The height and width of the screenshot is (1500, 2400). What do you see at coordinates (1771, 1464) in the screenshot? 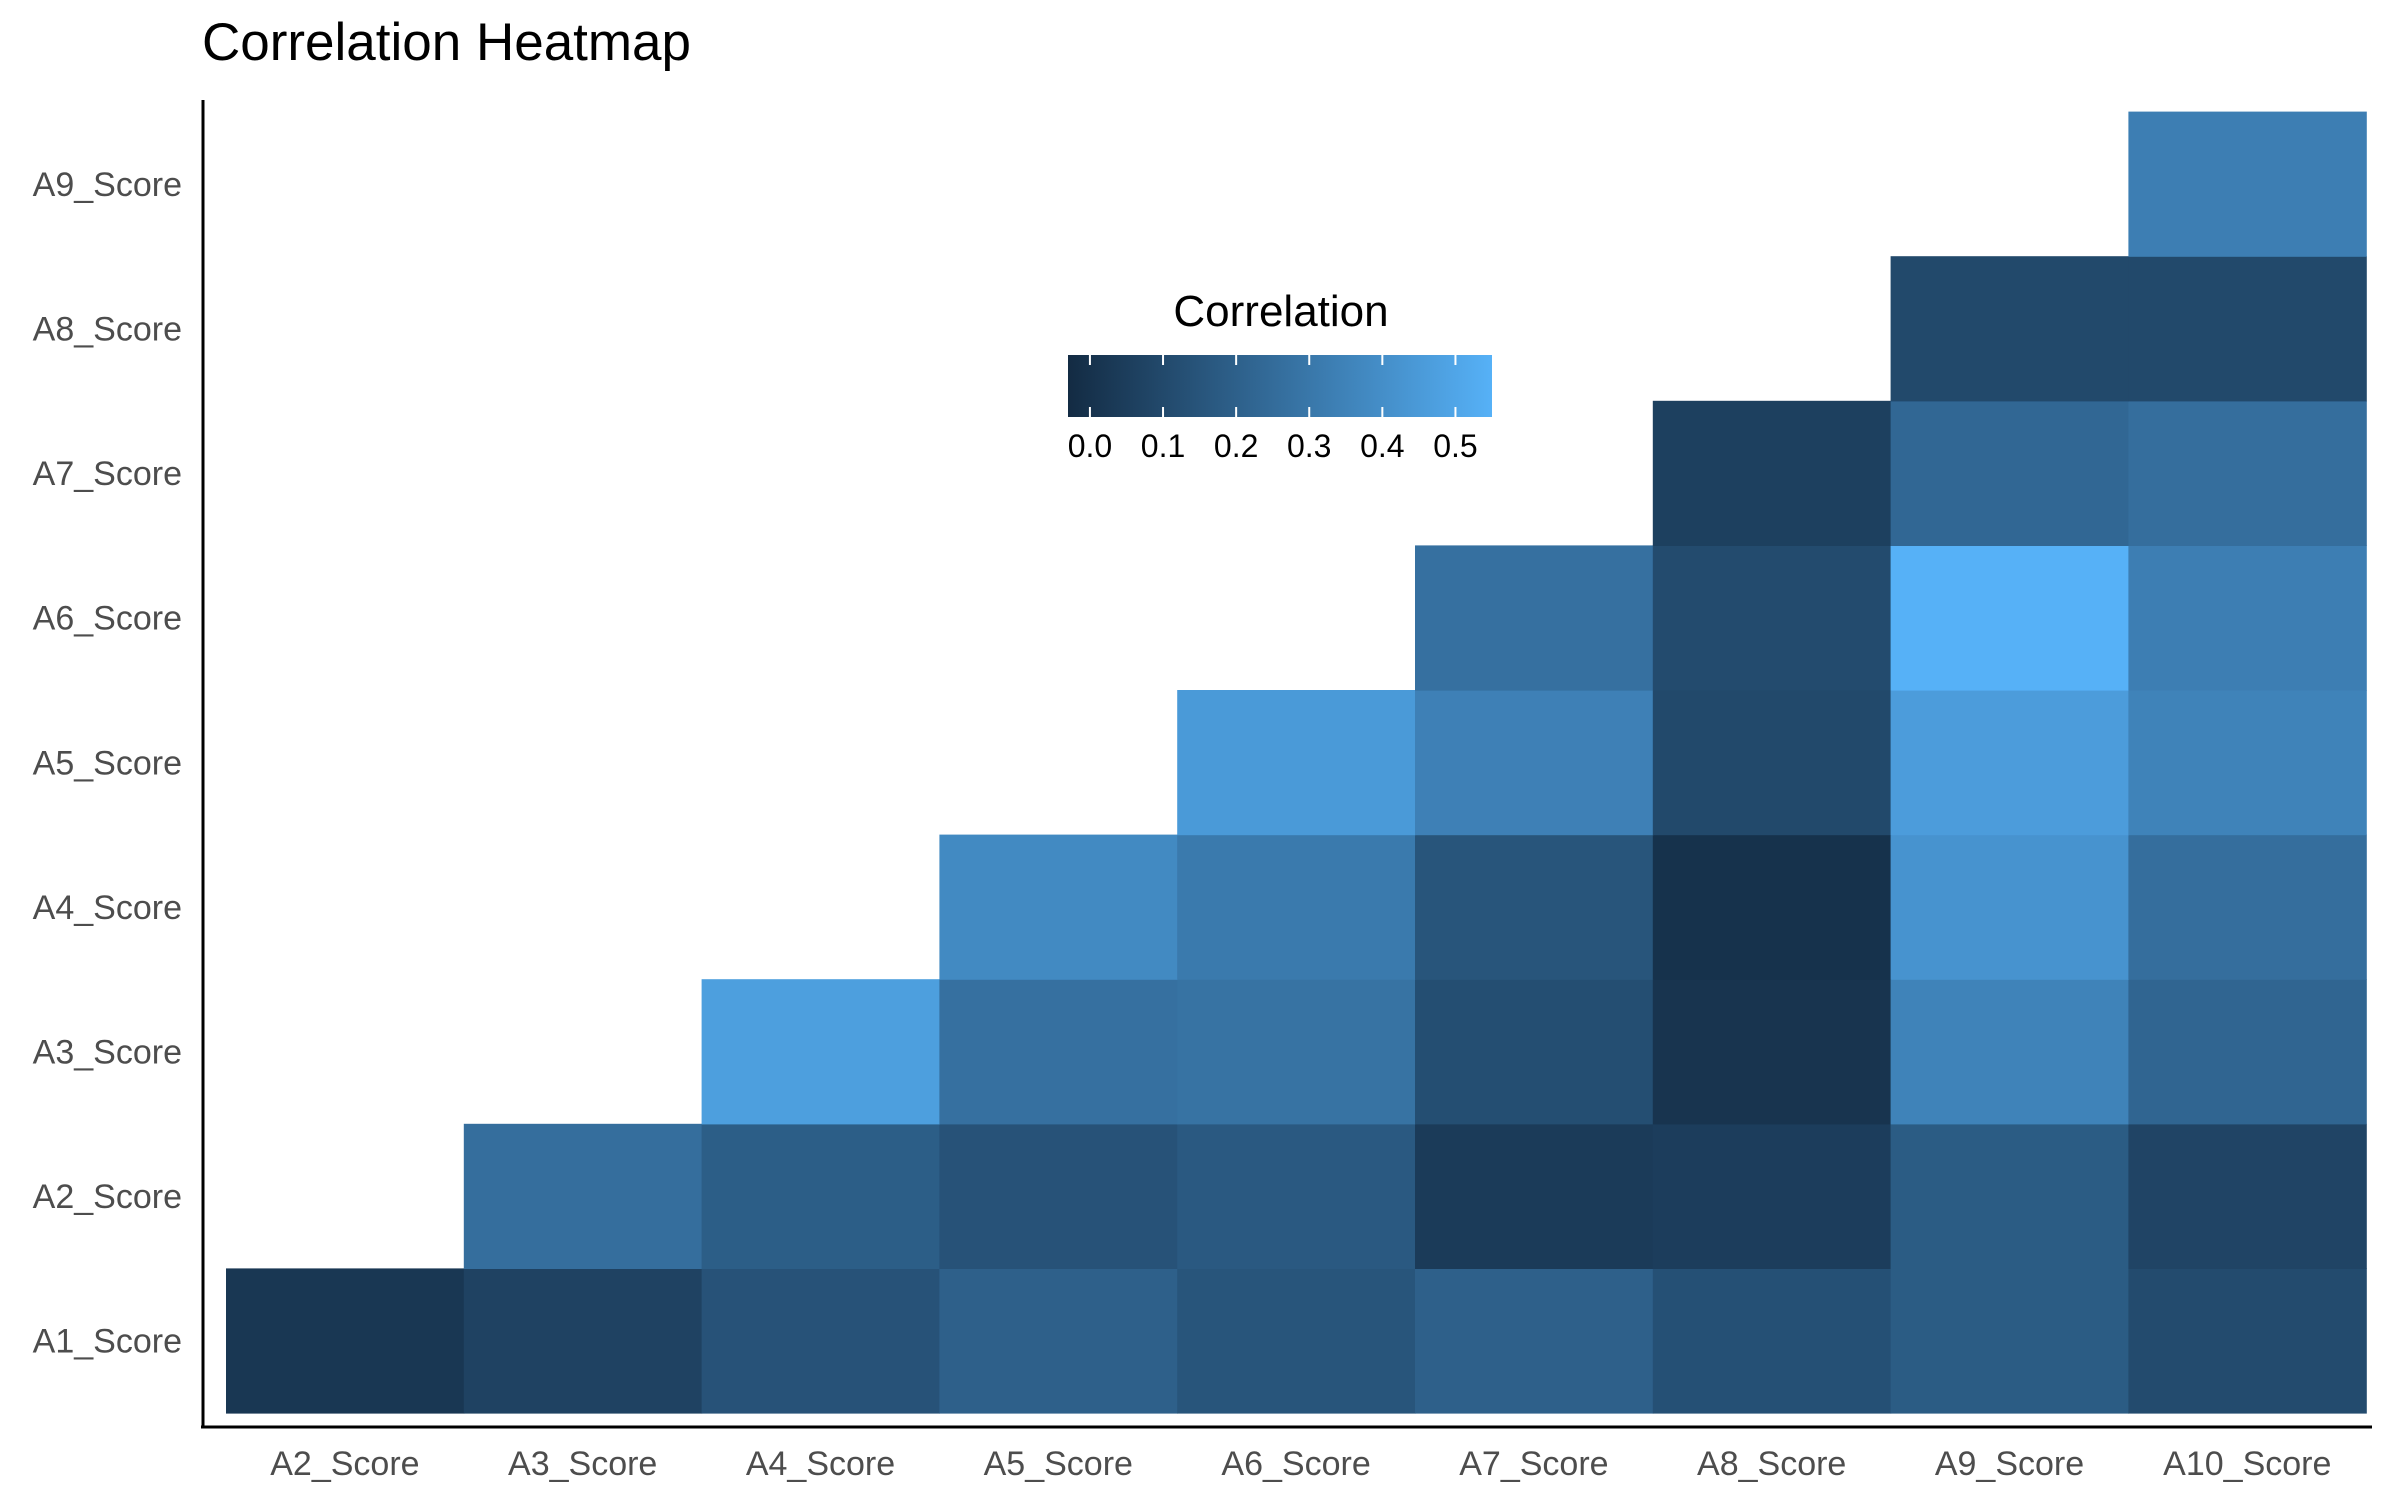
I see `x-tick-label: A8_Score` at bounding box center [1771, 1464].